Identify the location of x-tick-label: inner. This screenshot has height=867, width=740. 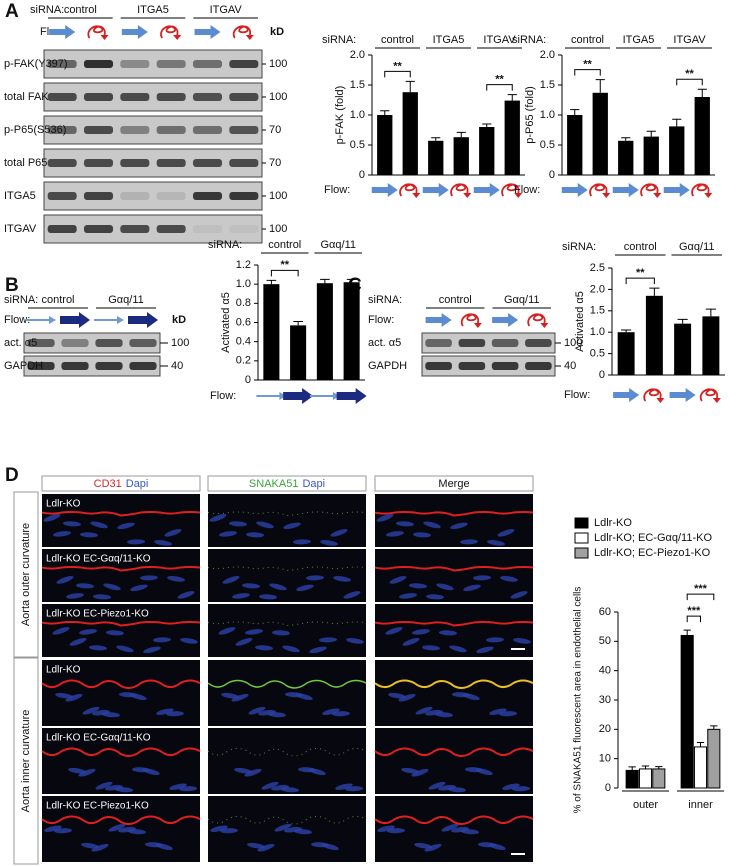
(700, 805).